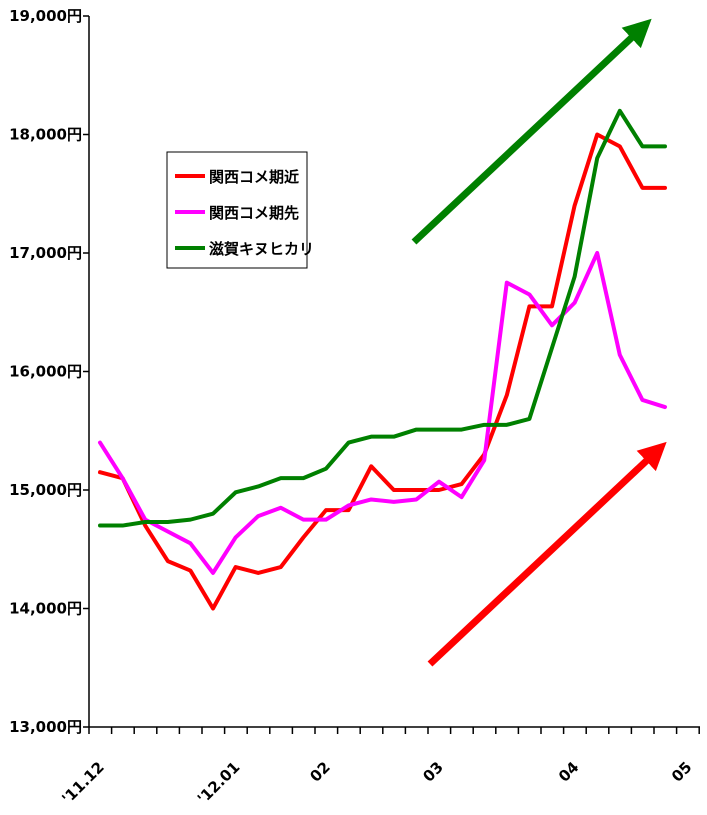 The image size is (707, 815). I want to click on green-trend-arrow, so click(531, 131).